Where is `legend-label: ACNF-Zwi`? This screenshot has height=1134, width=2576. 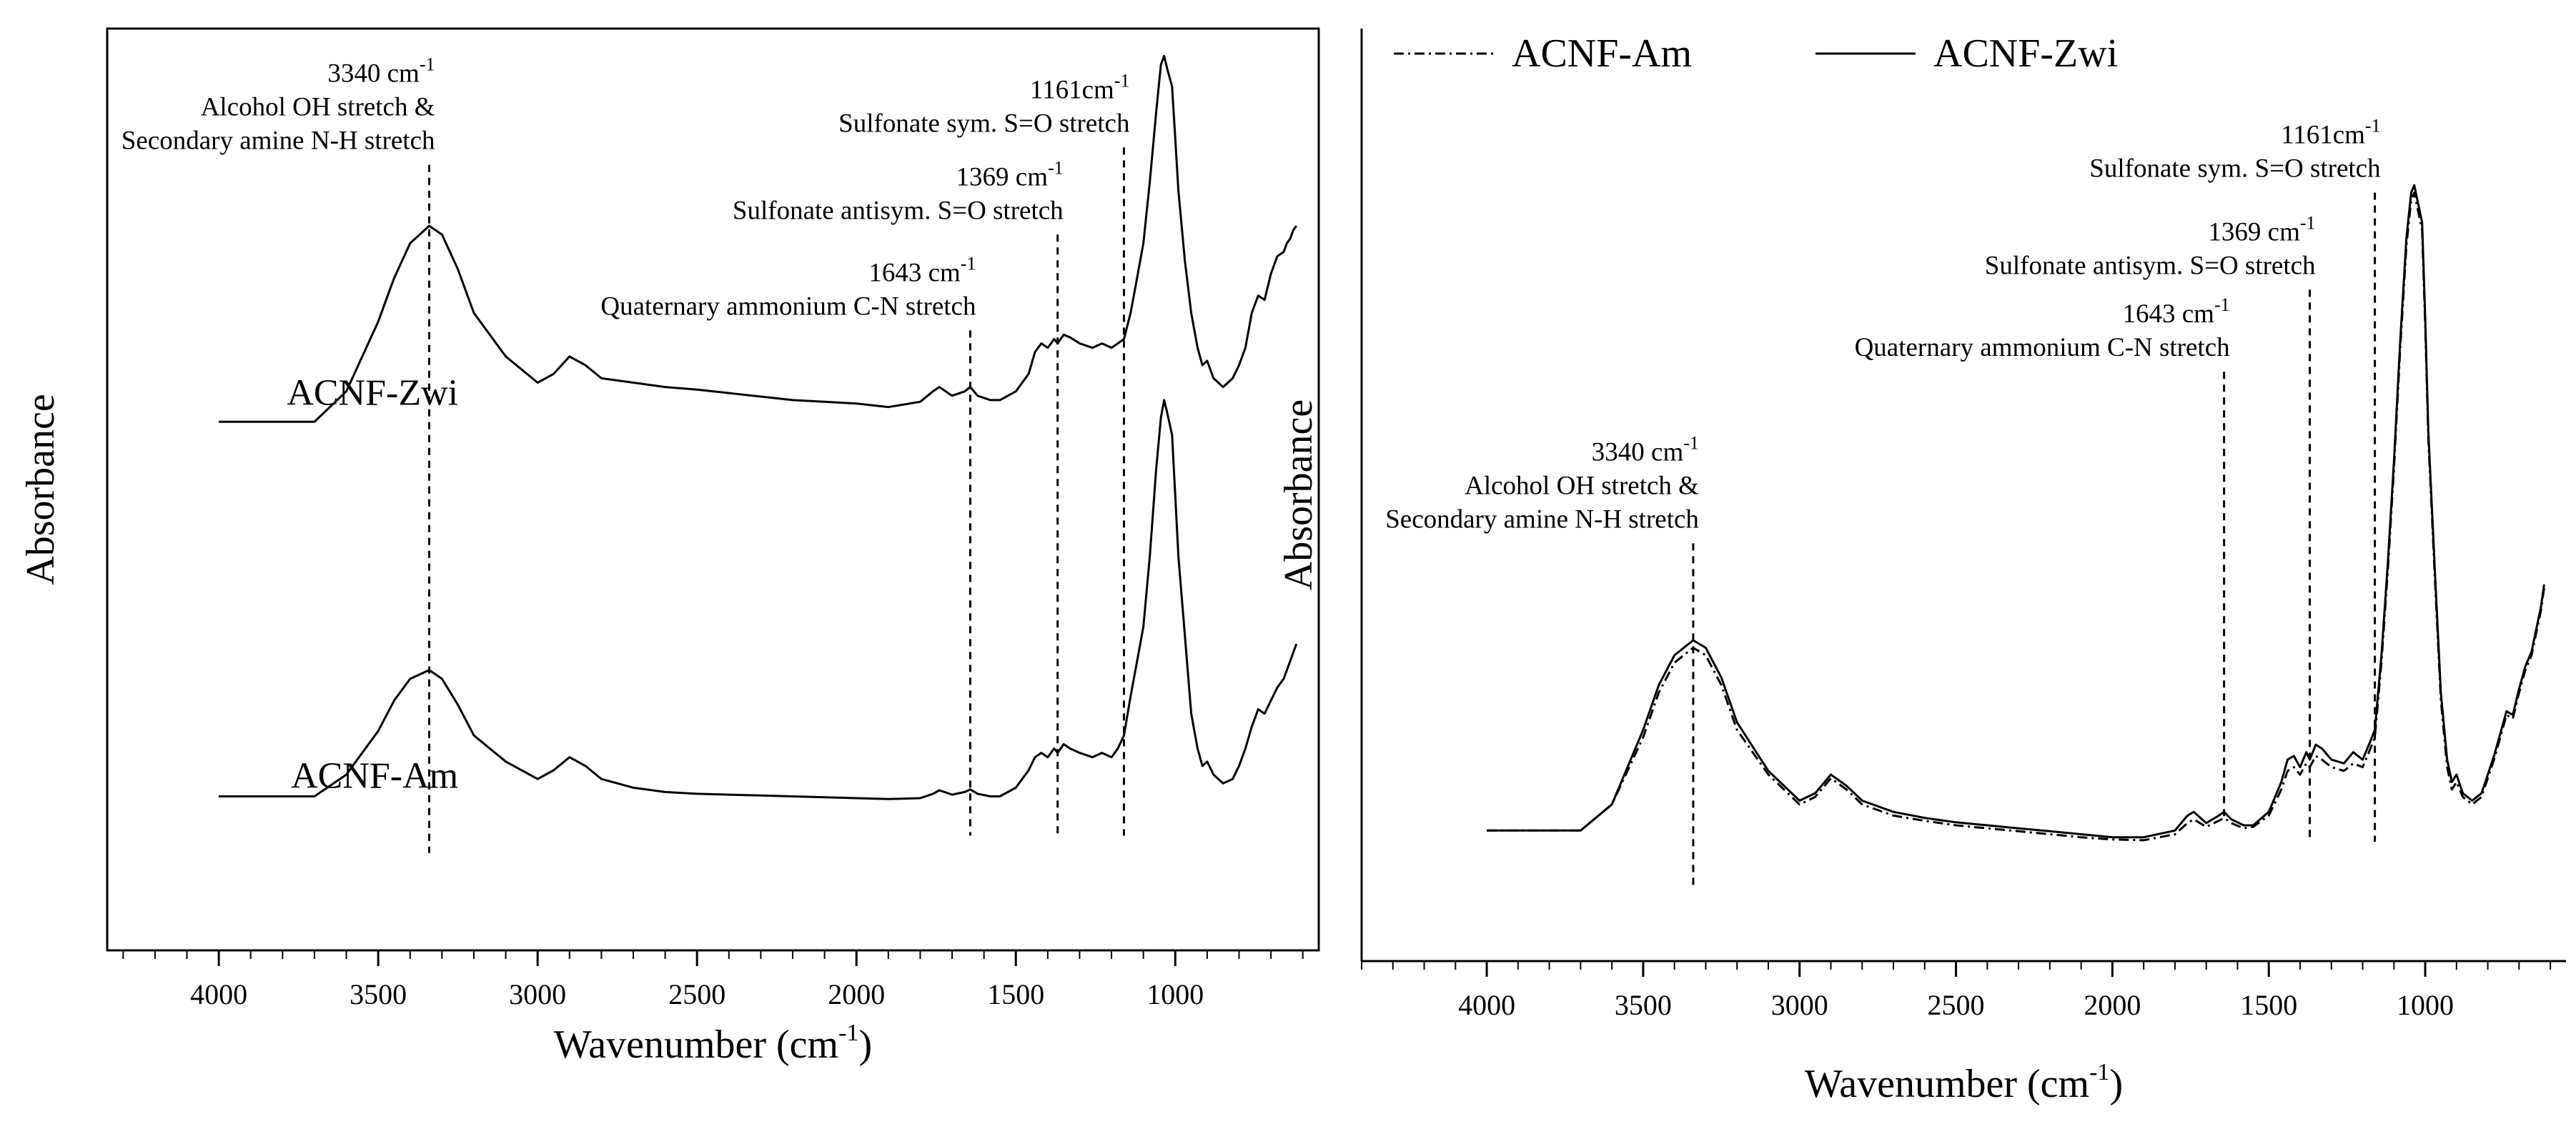 legend-label: ACNF-Zwi is located at coordinates (2025, 54).